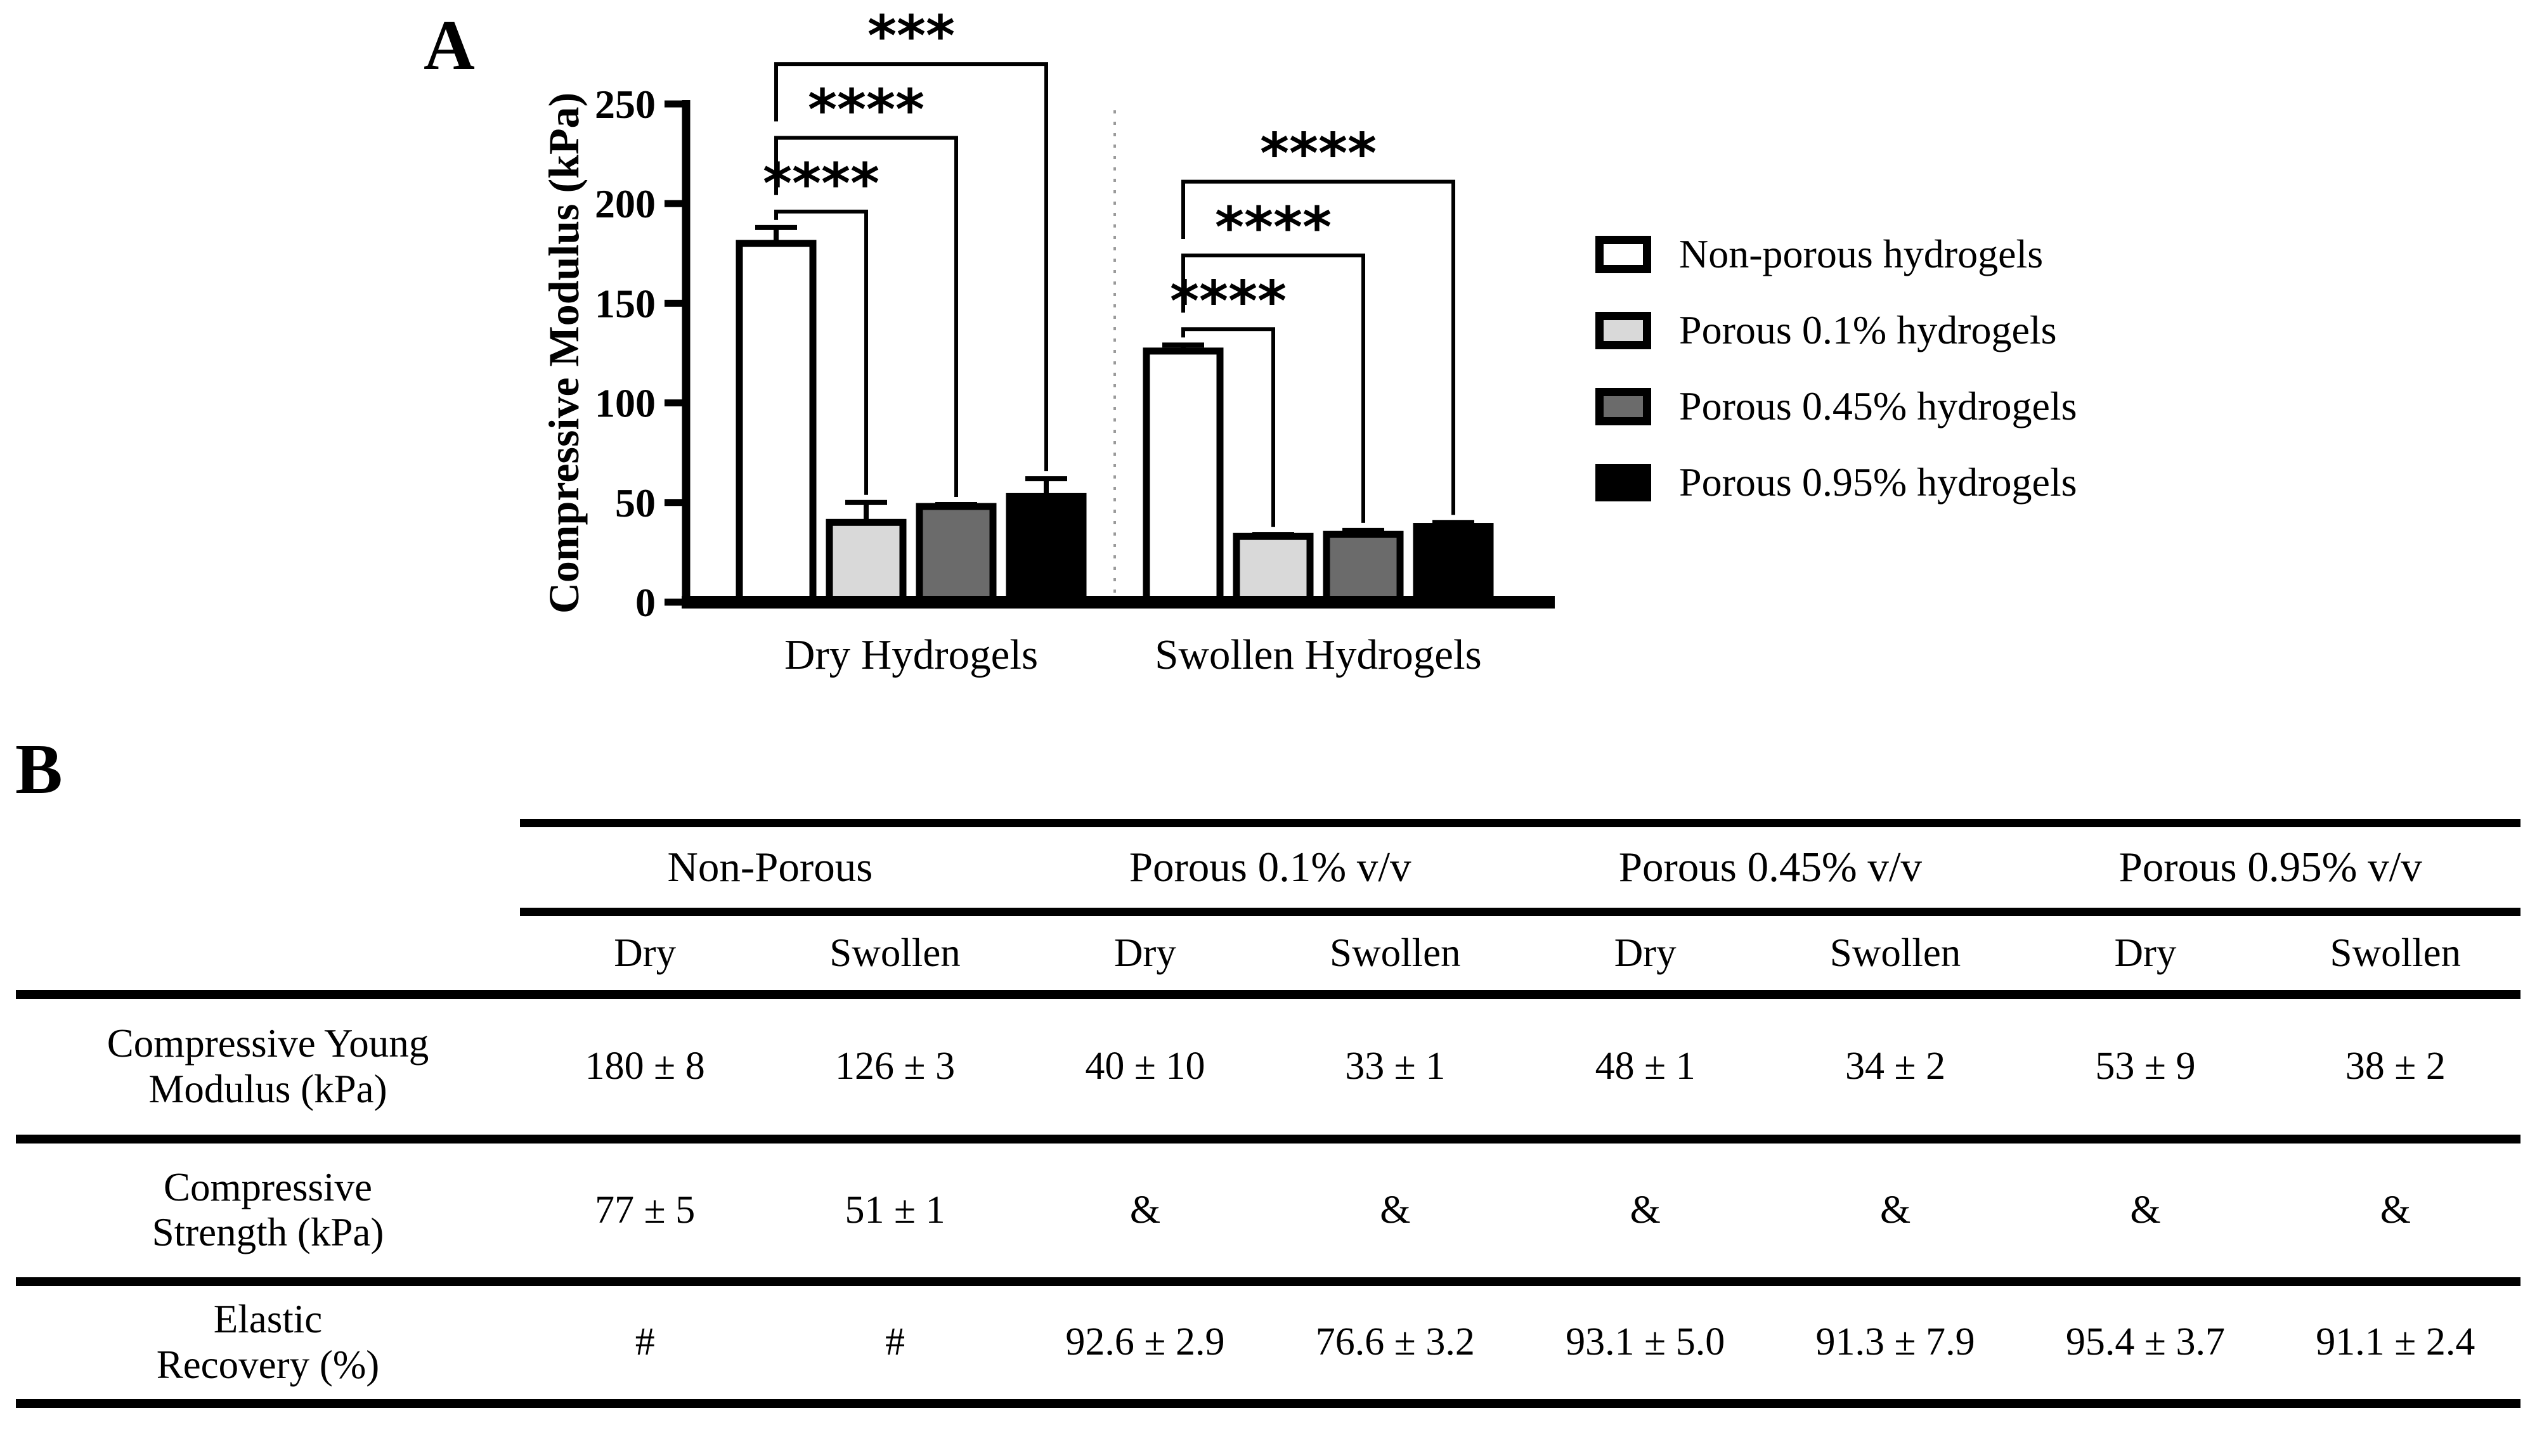 The image size is (2530, 1456). What do you see at coordinates (268, 1232) in the screenshot?
I see `table-row-label-line: Strength (kPa)` at bounding box center [268, 1232].